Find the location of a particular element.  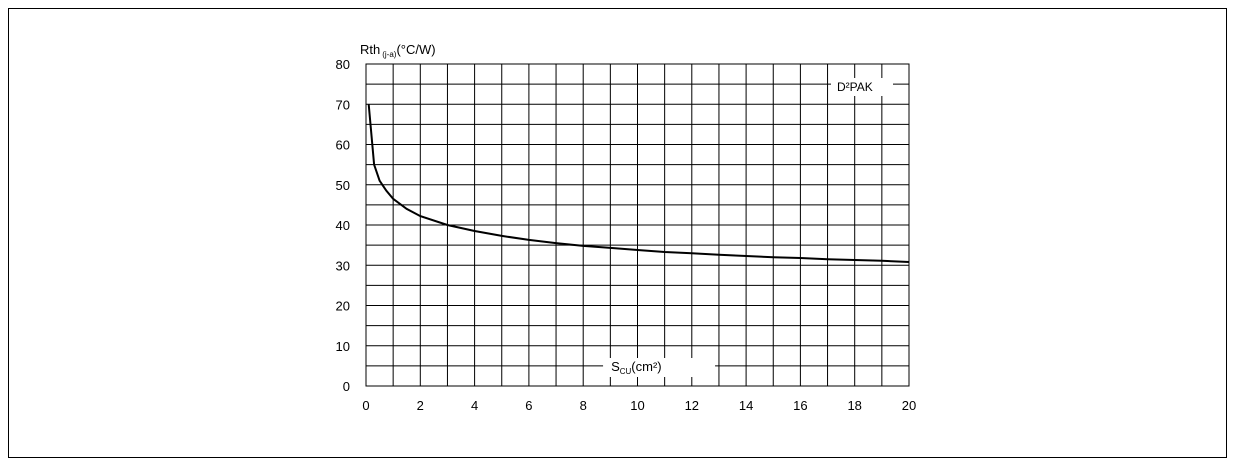

x-tick-label: 16 is located at coordinates (800, 405).